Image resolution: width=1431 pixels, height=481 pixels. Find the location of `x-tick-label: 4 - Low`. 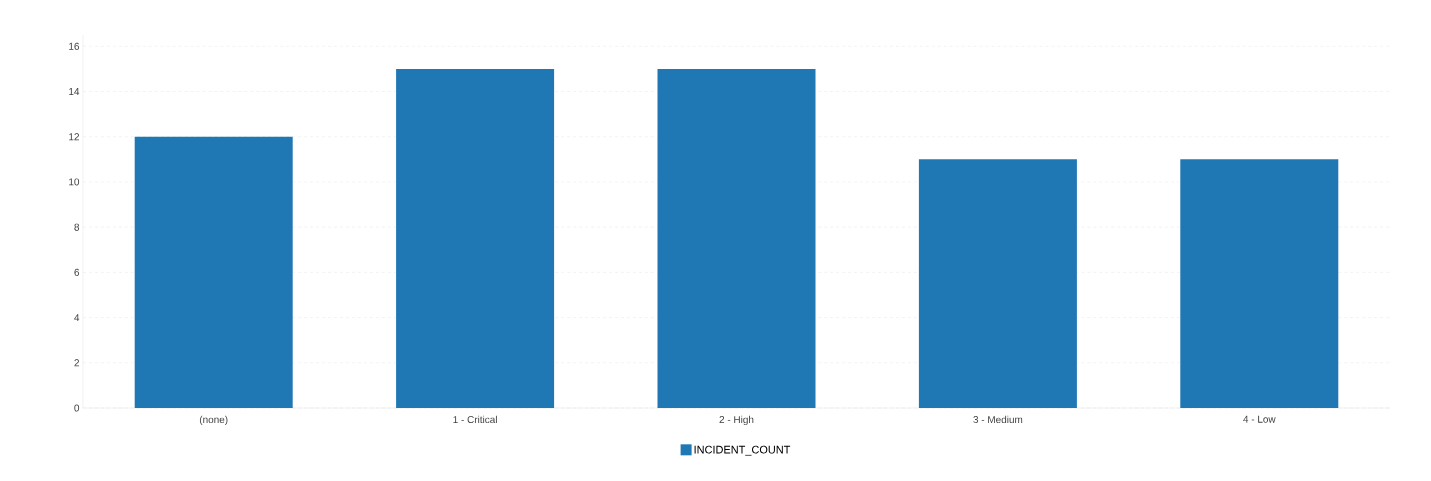

x-tick-label: 4 - Low is located at coordinates (1259, 419).